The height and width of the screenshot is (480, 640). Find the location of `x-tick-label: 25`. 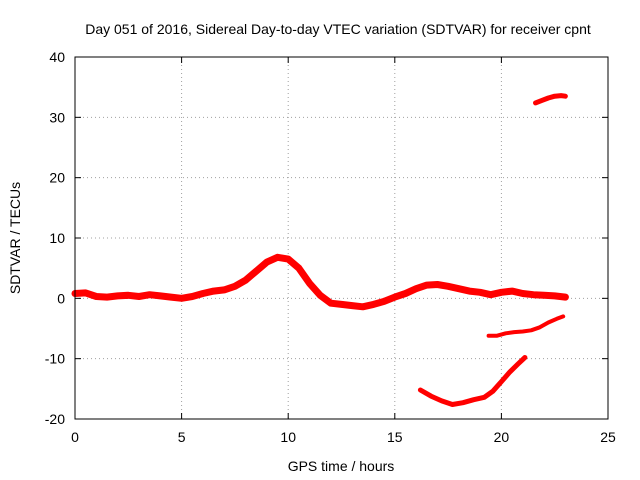

x-tick-label: 25 is located at coordinates (608, 437).